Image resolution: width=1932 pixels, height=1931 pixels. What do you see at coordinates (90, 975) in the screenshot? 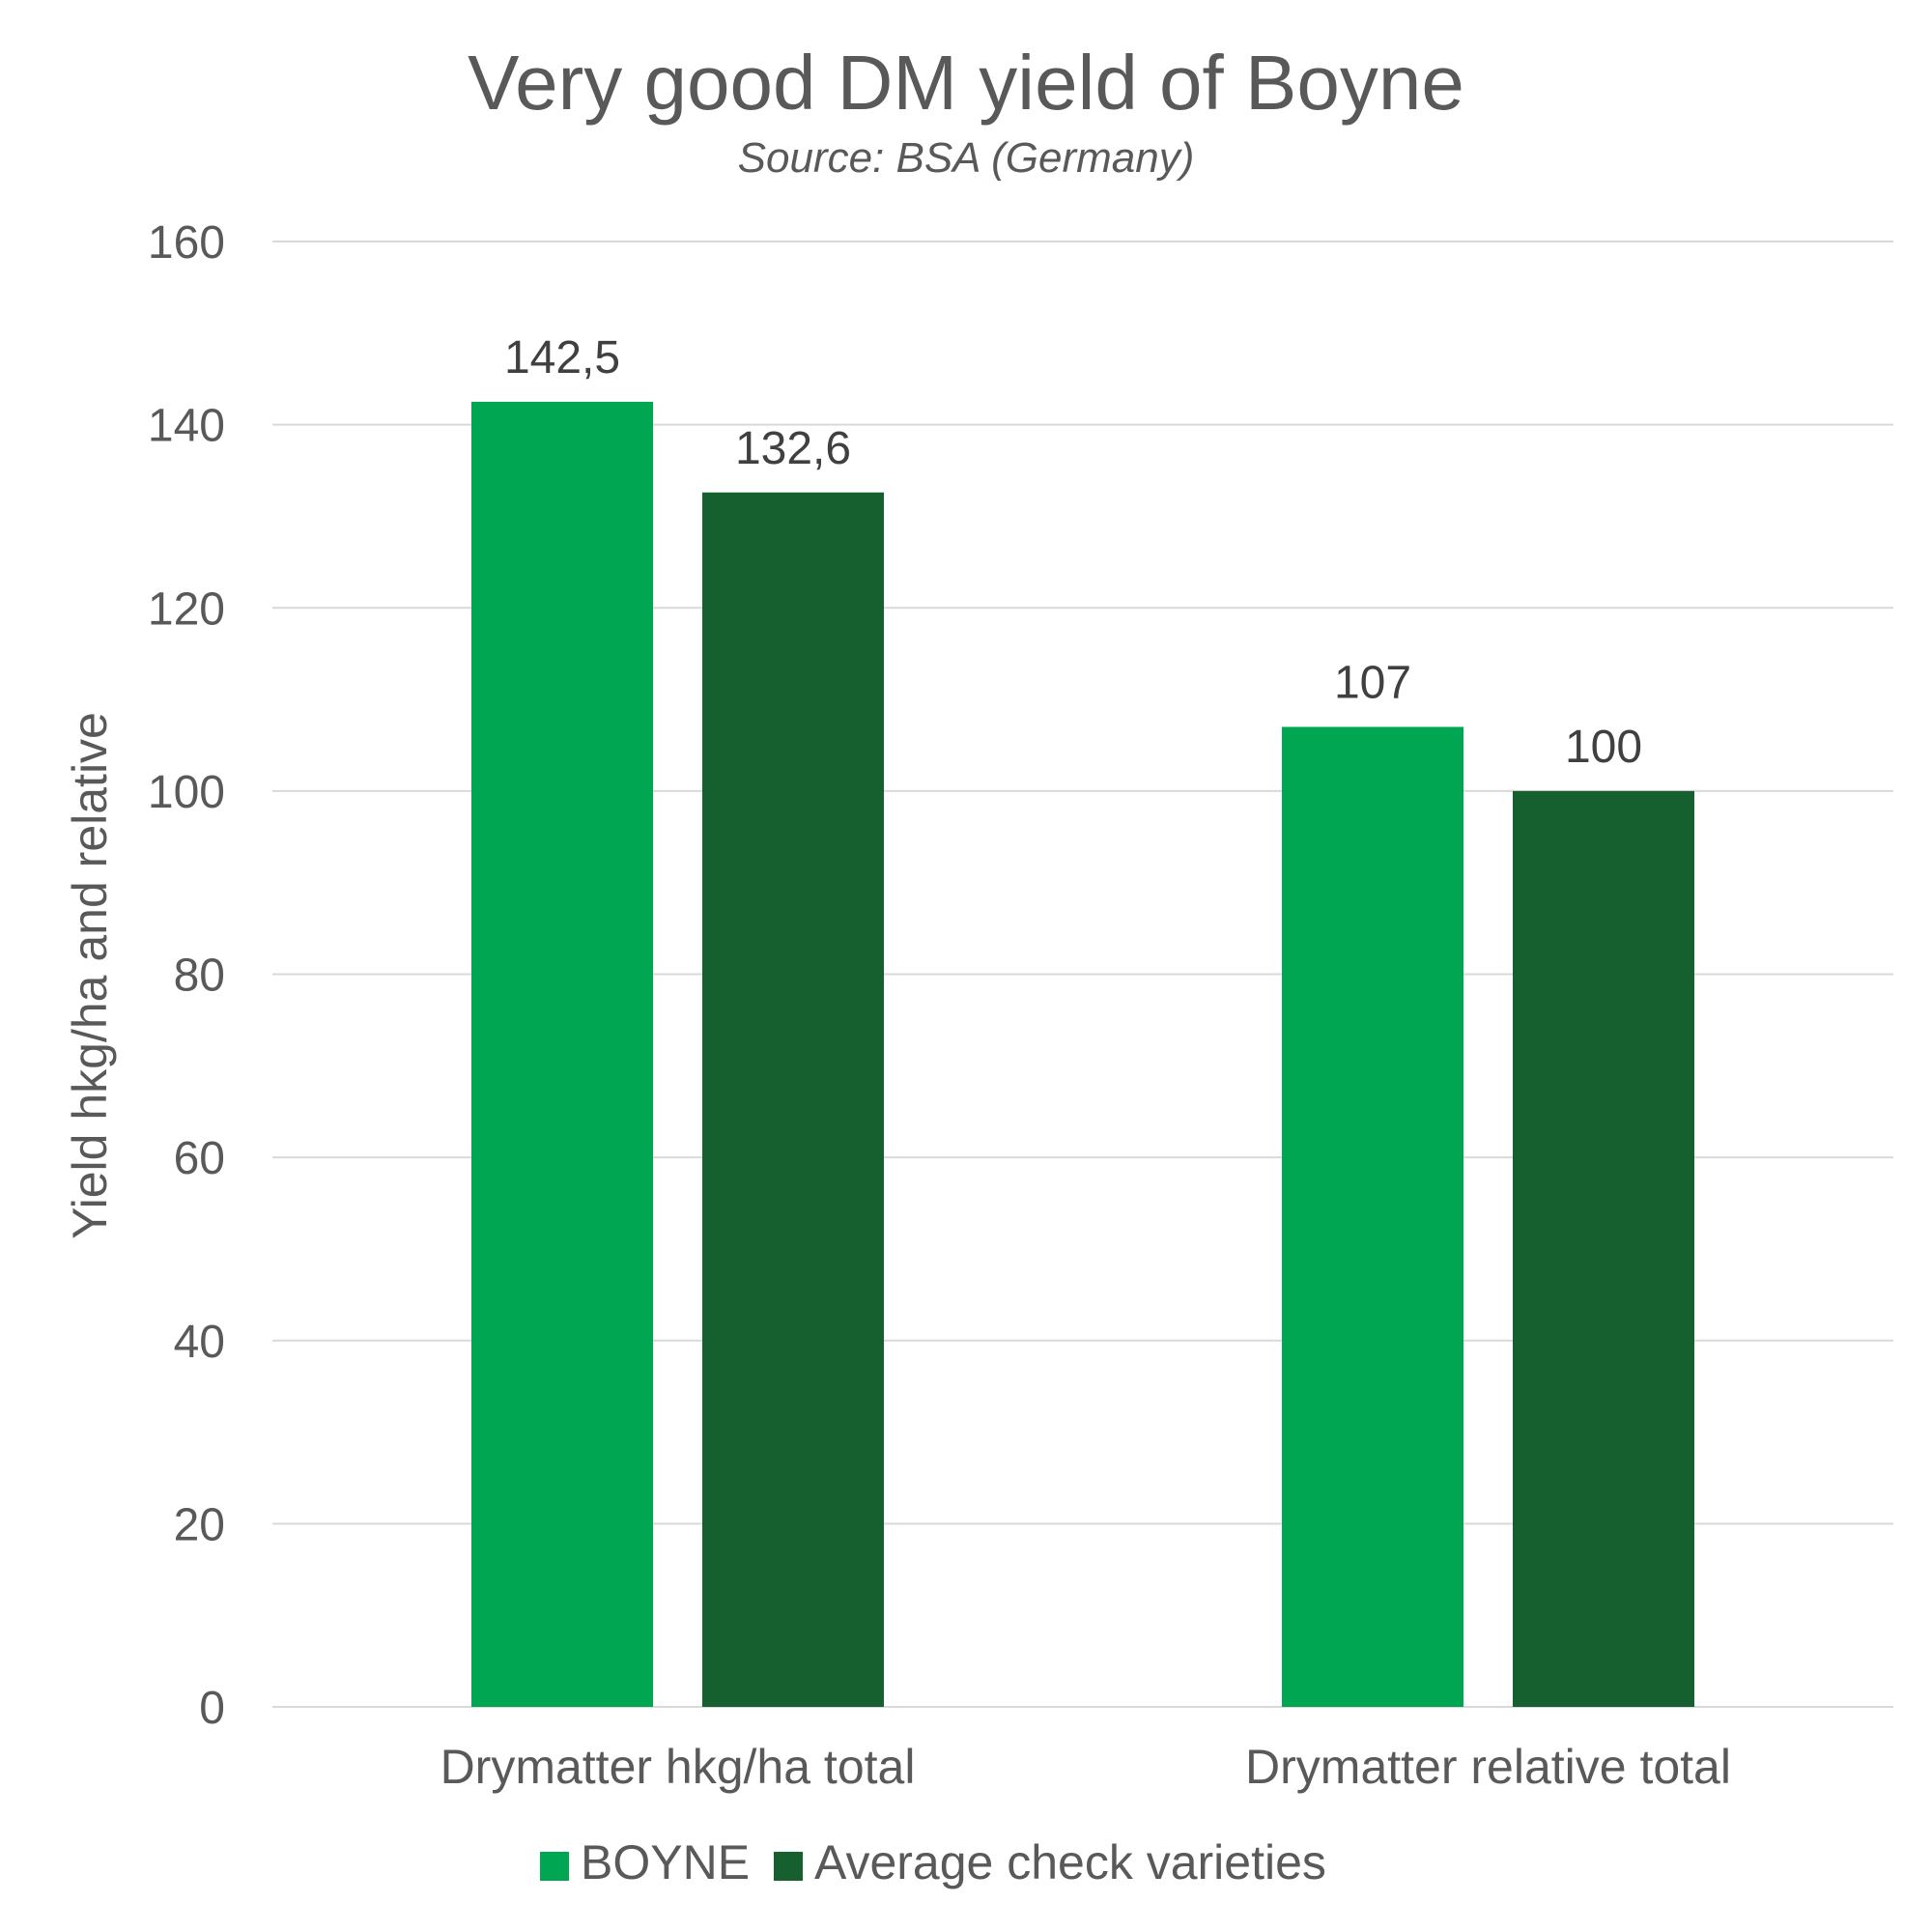
I see `y-axis-label: Yield hkg/ha and relative` at bounding box center [90, 975].